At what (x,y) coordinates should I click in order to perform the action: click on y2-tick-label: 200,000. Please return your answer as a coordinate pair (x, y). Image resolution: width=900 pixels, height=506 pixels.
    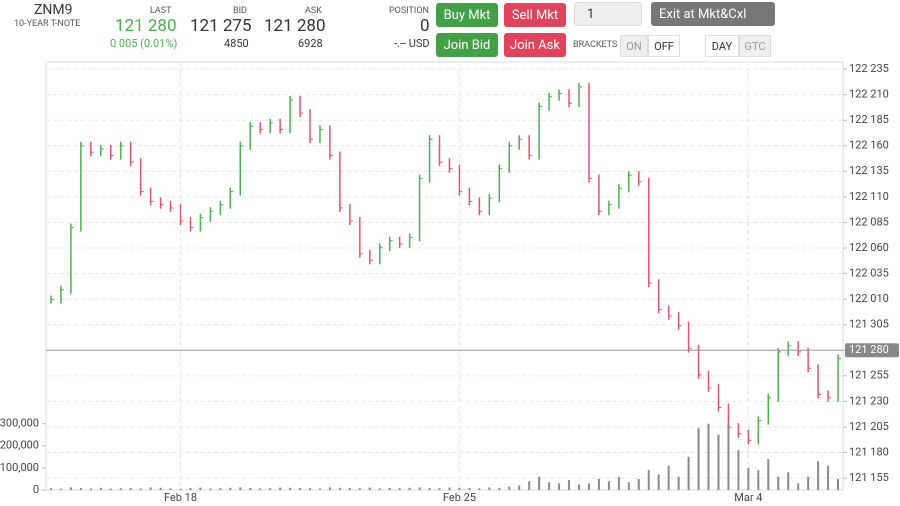
    Looking at the image, I should click on (19, 445).